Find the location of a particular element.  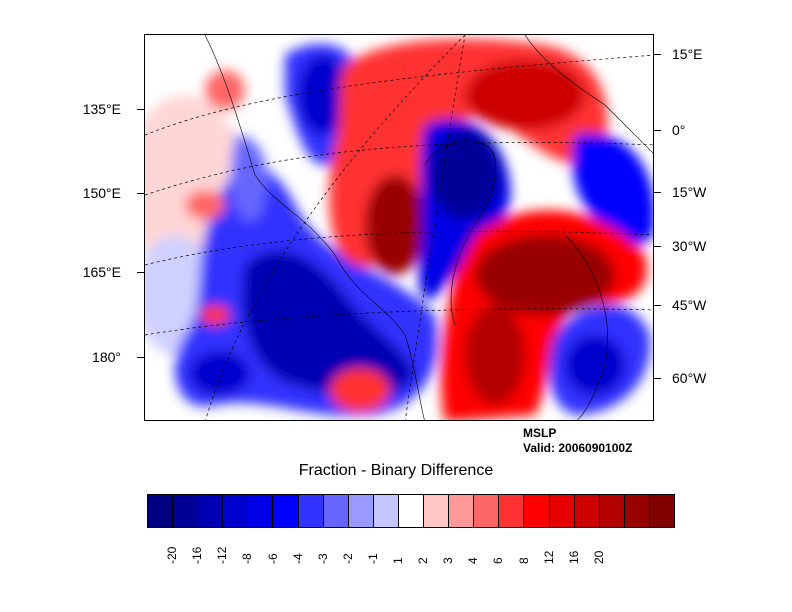

lat-label: 135°E is located at coordinates (101, 109).